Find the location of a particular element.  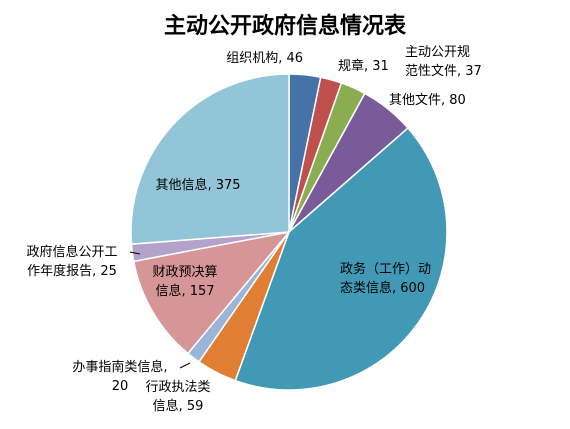

chart-title: 主动公开政府信息情况表 is located at coordinates (284, 26).